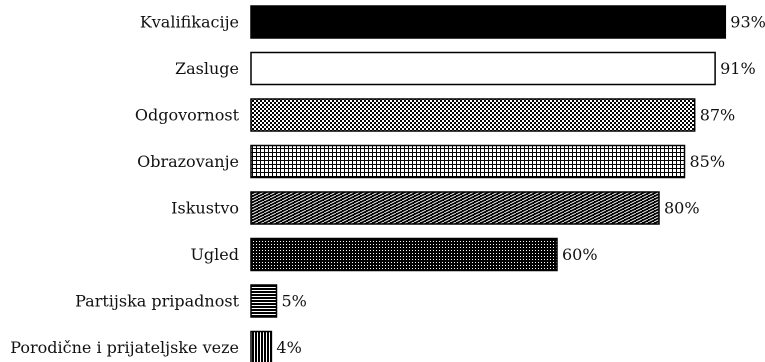 The image size is (765, 362). Describe the element at coordinates (189, 22) in the screenshot. I see `category-label: Kvalifikacije` at that location.